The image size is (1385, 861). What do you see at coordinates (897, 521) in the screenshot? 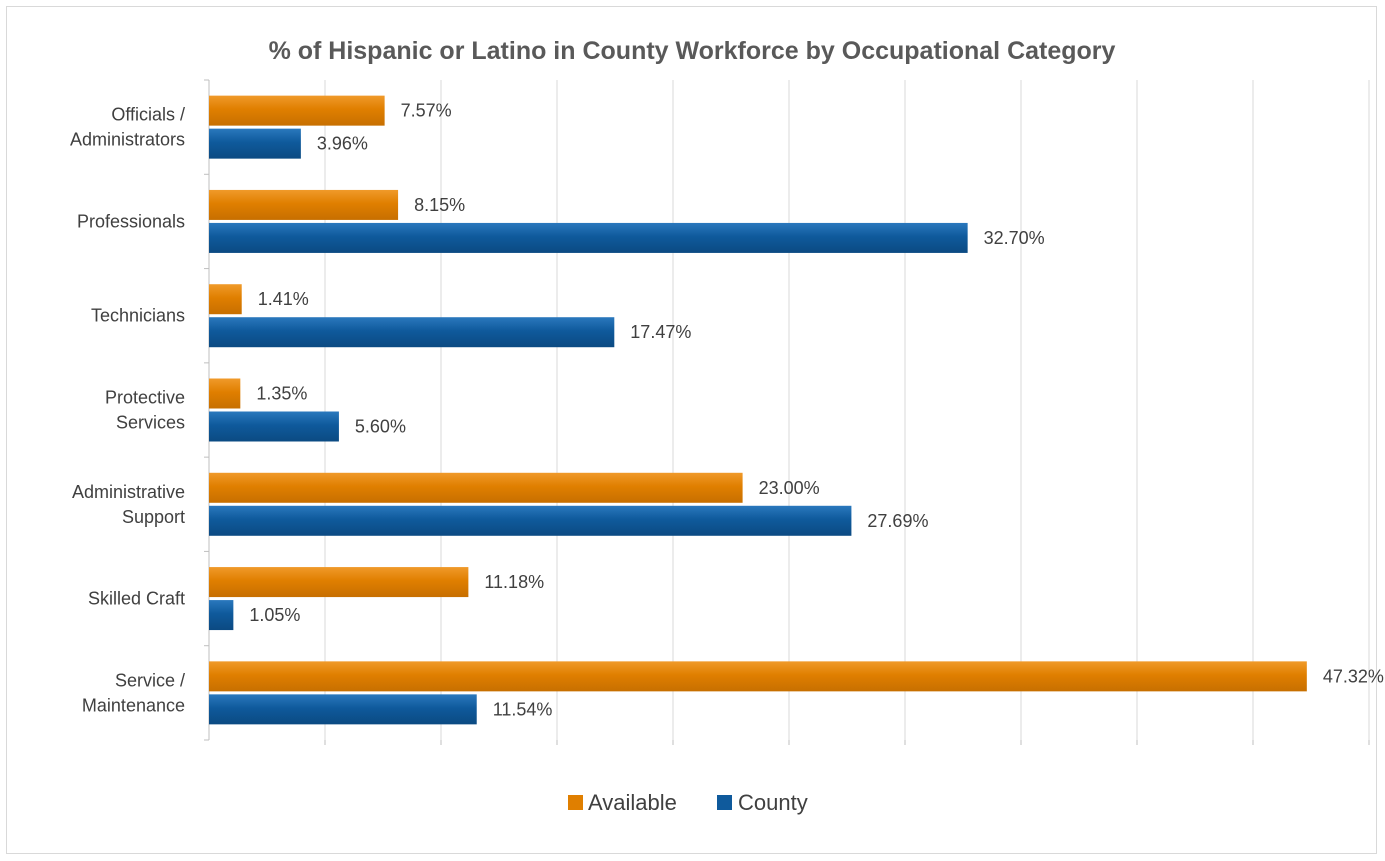
I see `data-label-county: 27.69%` at bounding box center [897, 521].